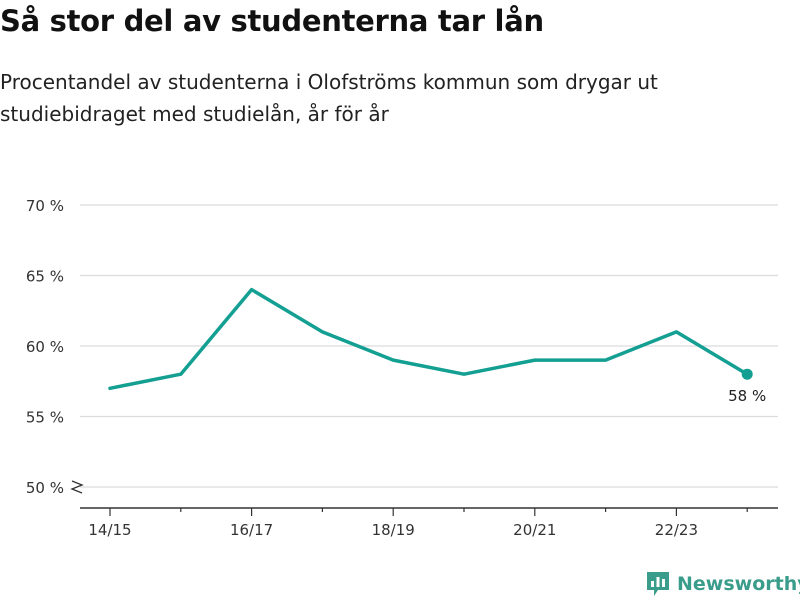  Describe the element at coordinates (109, 530) in the screenshot. I see `x-tick-label: 14/15` at that location.